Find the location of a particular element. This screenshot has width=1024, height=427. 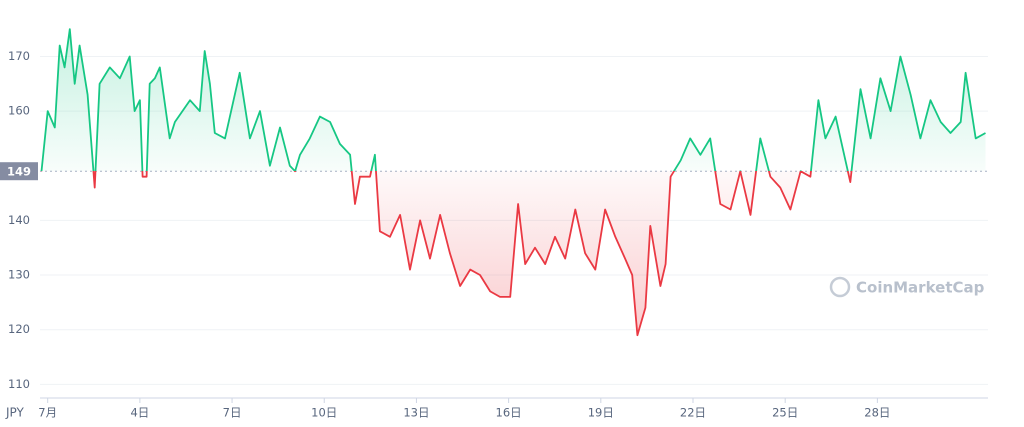

x-tick-label: 7月 is located at coordinates (47, 413).